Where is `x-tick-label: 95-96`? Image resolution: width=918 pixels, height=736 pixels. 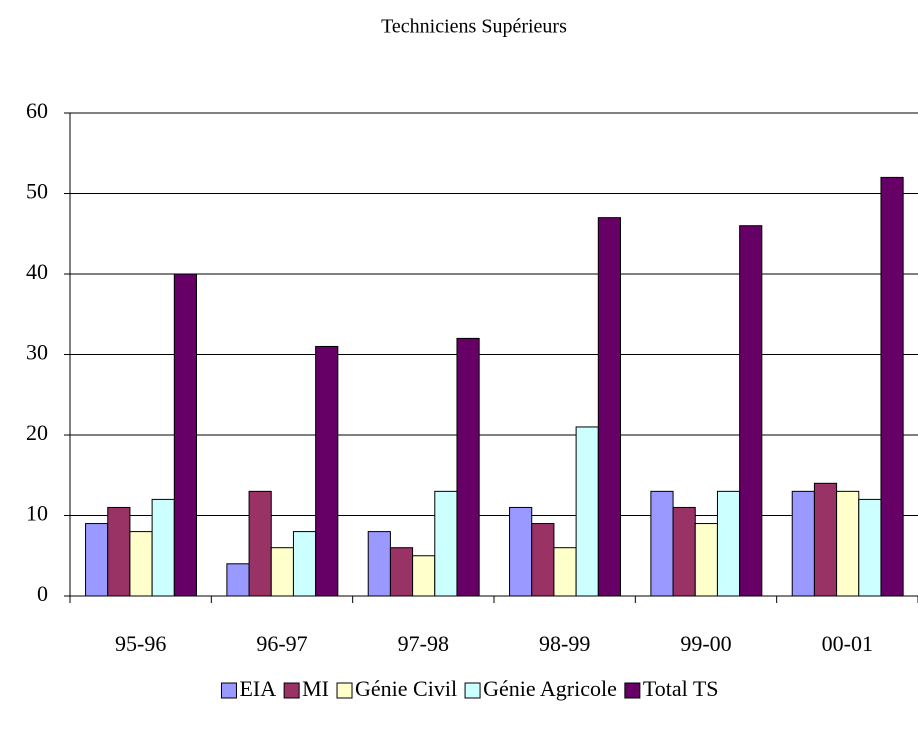 x-tick-label: 95-96 is located at coordinates (140, 643).